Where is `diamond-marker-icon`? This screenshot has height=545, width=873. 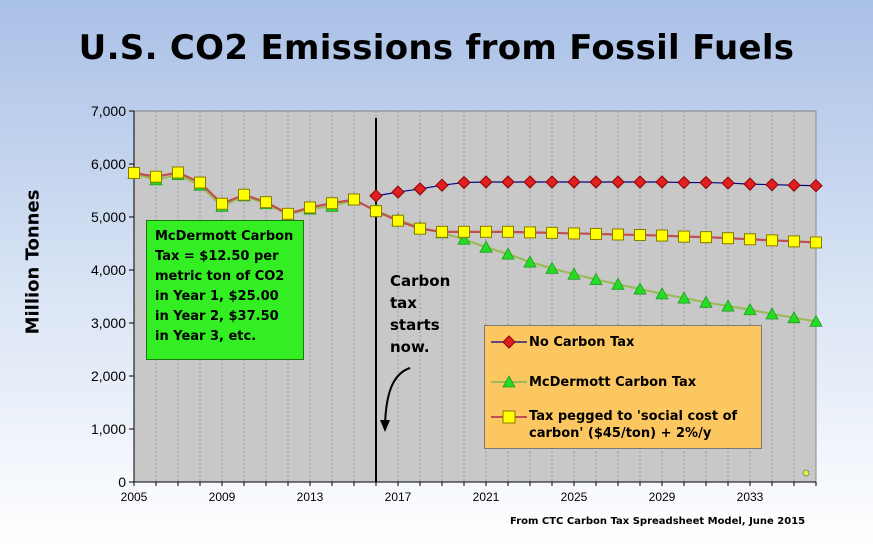
diamond-marker-icon is located at coordinates (509, 342).